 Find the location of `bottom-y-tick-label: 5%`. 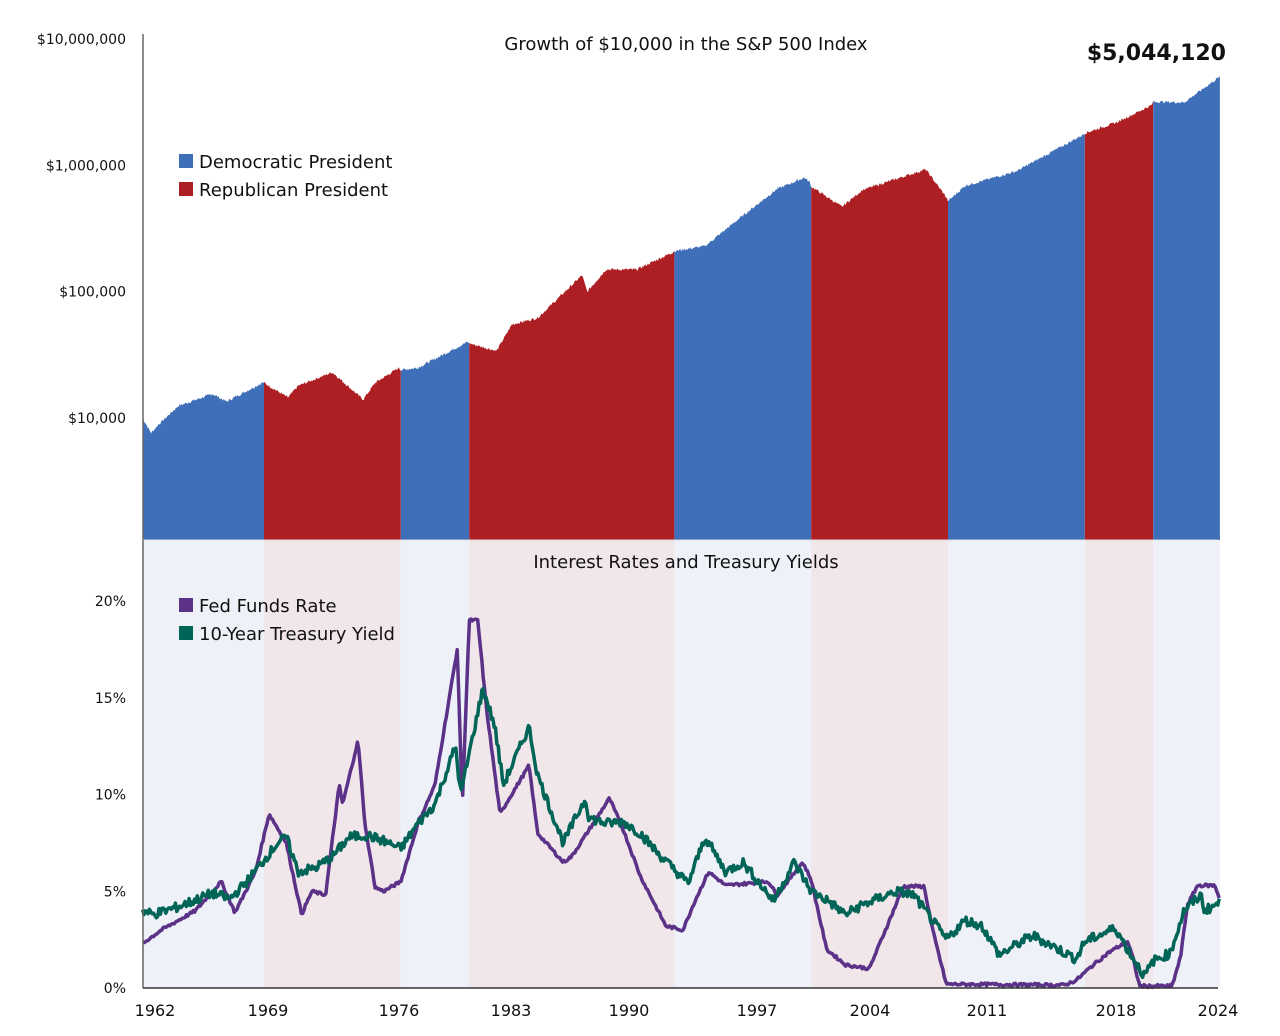

bottom-y-tick-label: 5% is located at coordinates (115, 892).